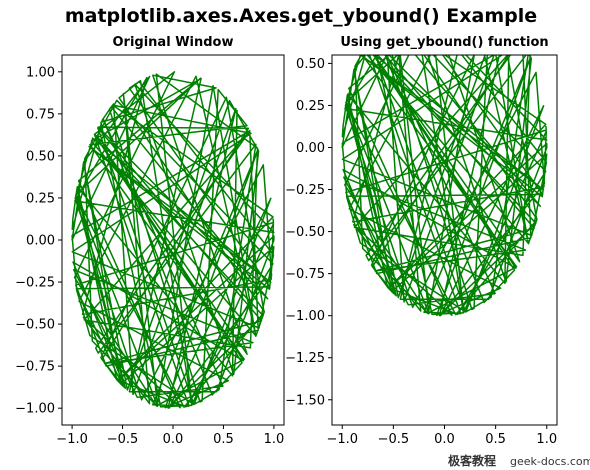 The width and height of the screenshot is (590, 470). I want to click on watermark: 极客教程 geek-docs.com, so click(519, 460).